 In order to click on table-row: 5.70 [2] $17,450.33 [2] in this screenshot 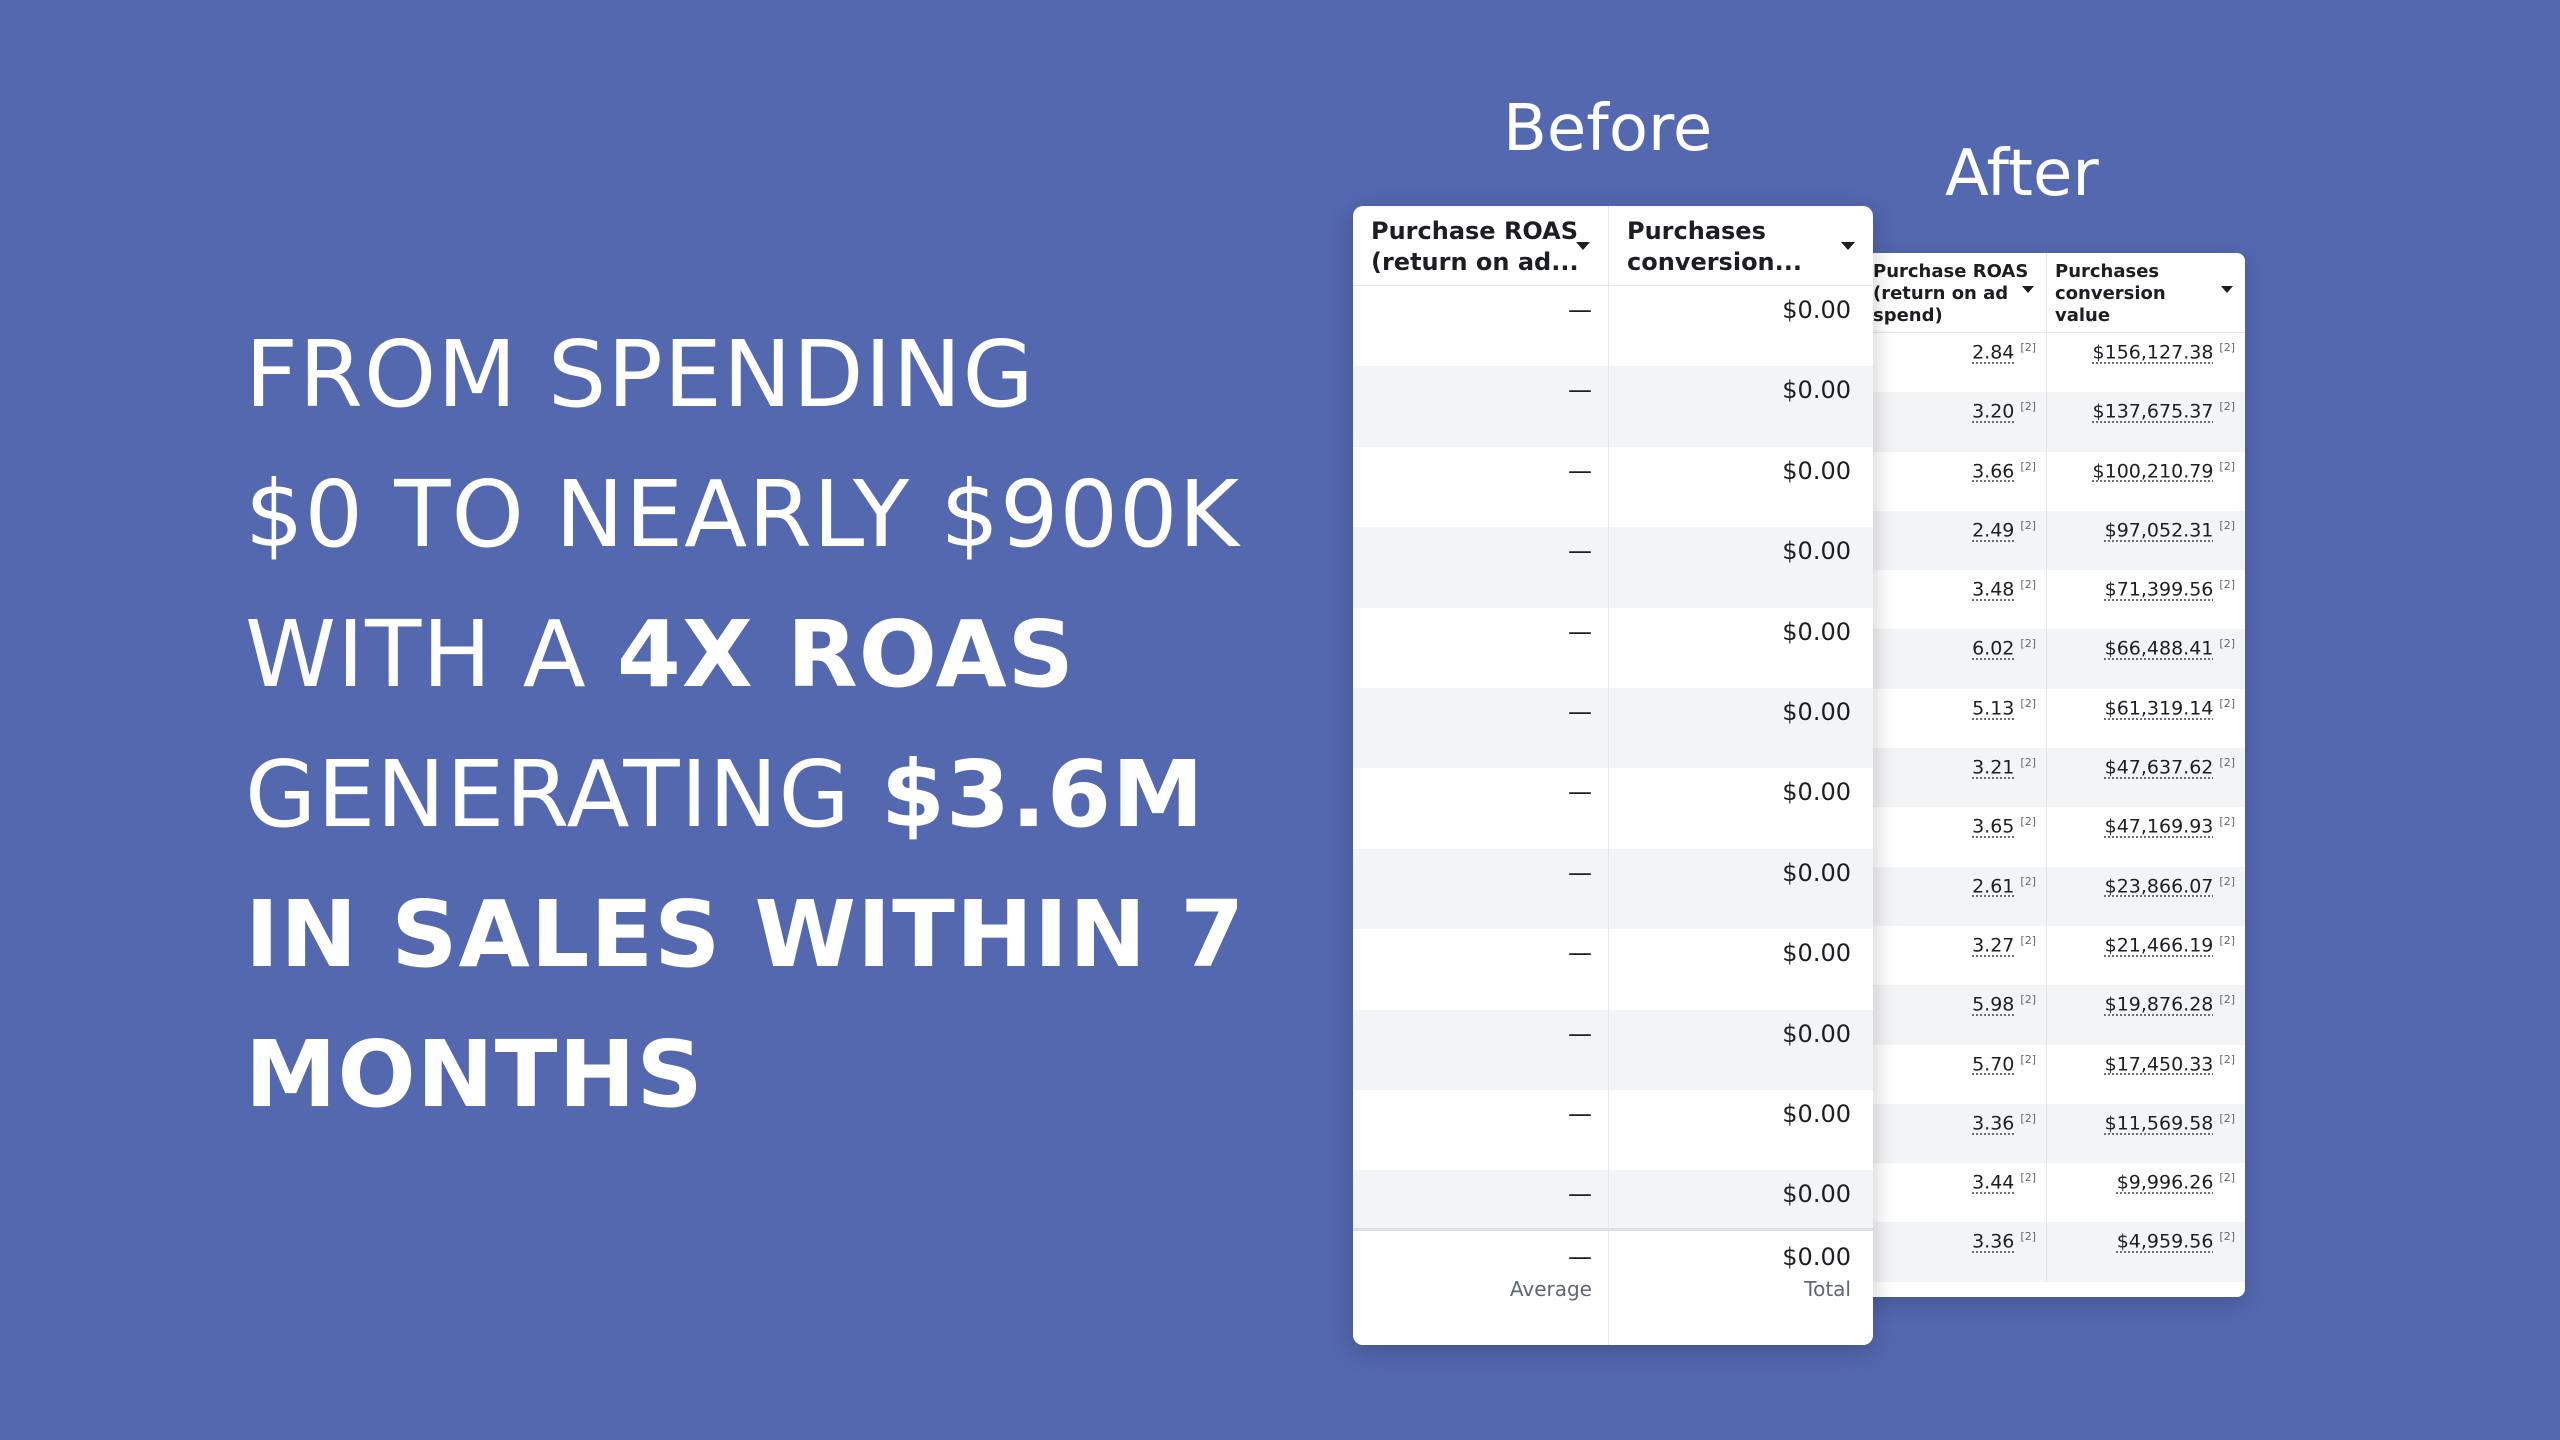, I will do `click(2055, 1074)`.